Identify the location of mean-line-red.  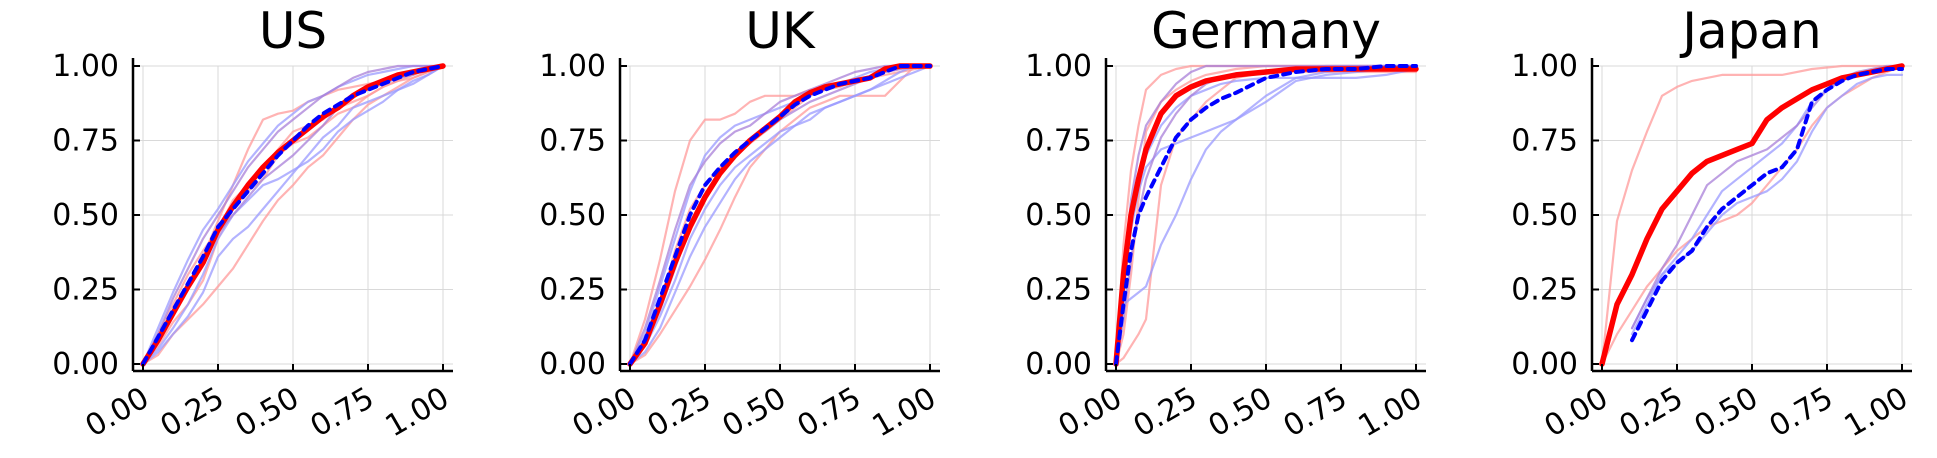
(293, 215).